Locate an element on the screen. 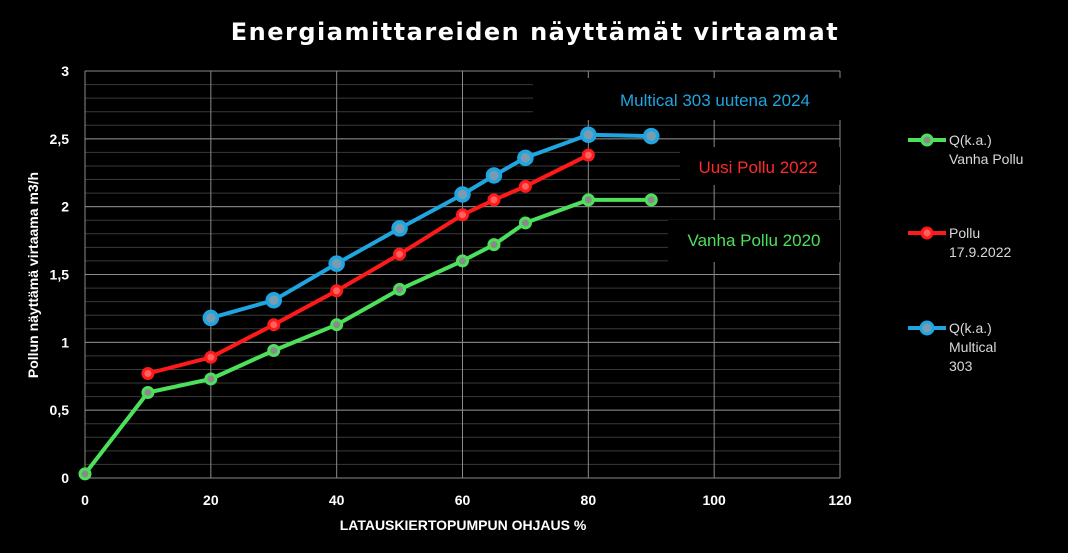 The width and height of the screenshot is (1068, 553). annotation-label: Multical 303 uutena 2024 is located at coordinates (715, 100).